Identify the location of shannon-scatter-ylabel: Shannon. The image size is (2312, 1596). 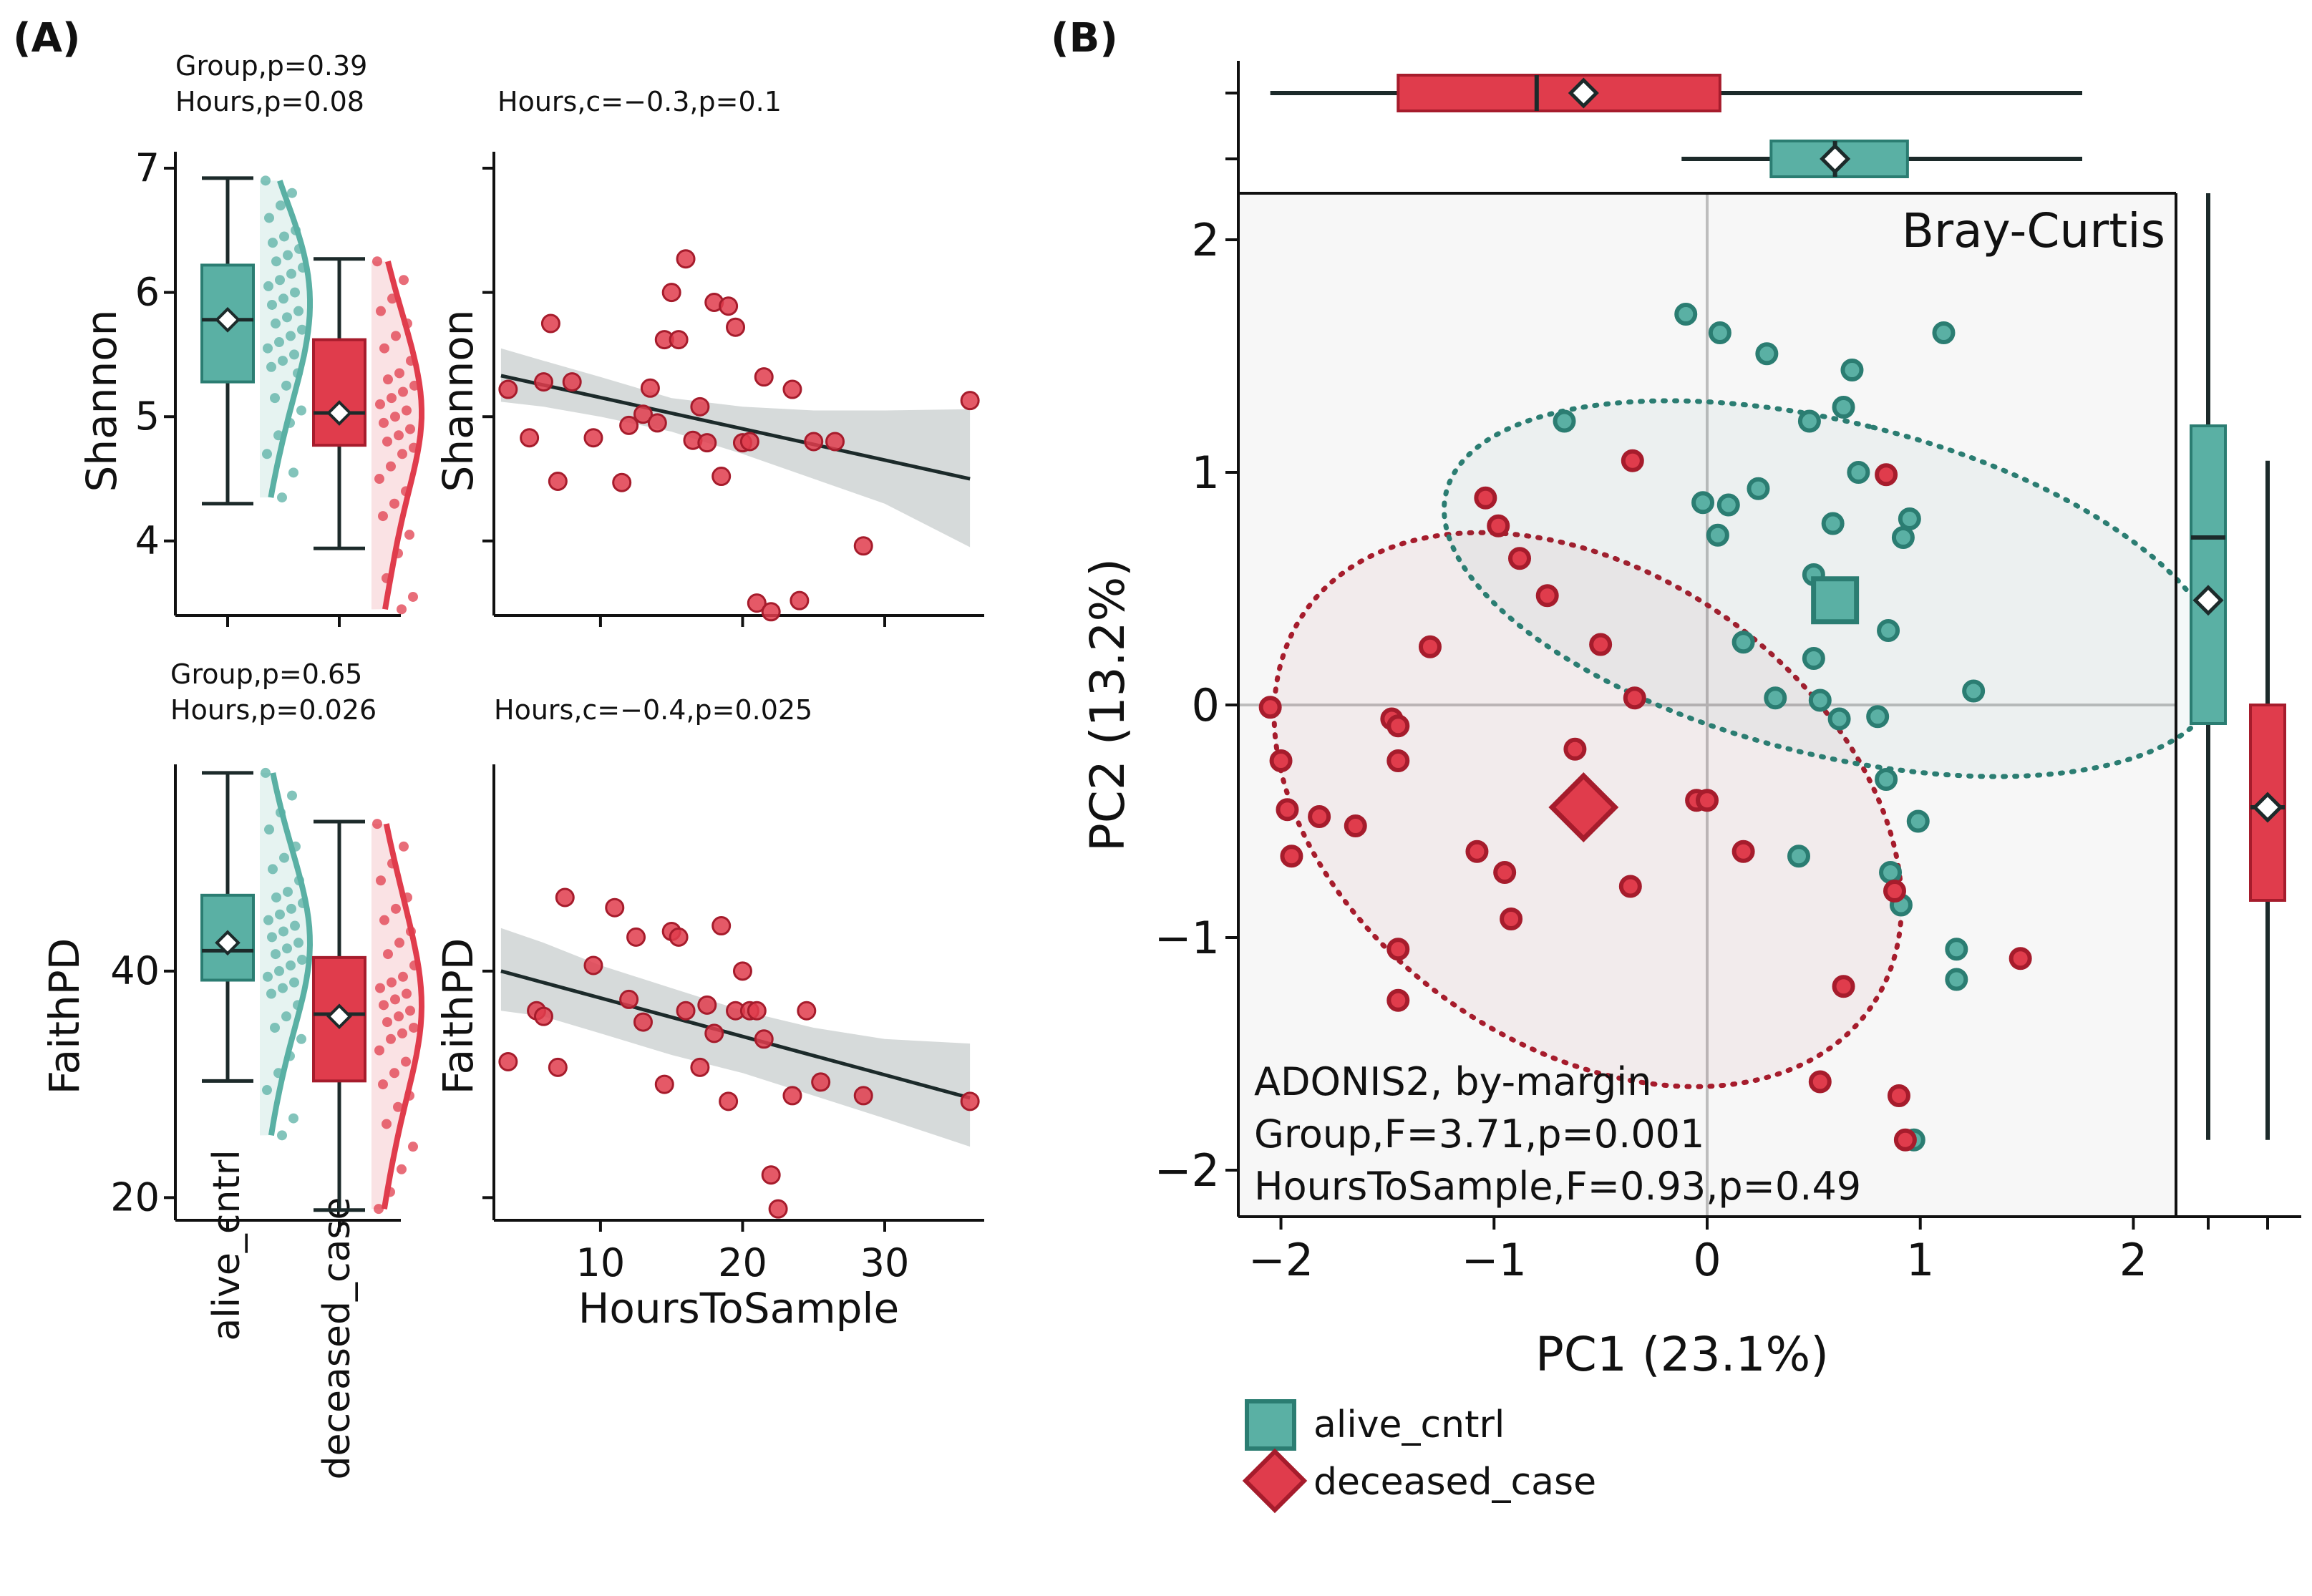
(458, 401).